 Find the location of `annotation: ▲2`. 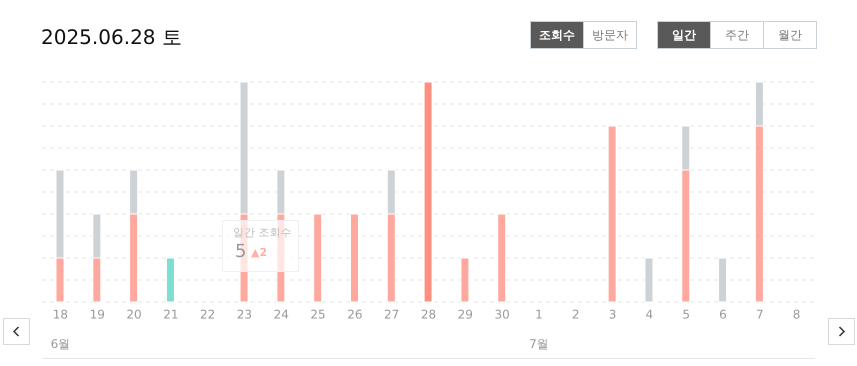

annotation: ▲2 is located at coordinates (259, 252).